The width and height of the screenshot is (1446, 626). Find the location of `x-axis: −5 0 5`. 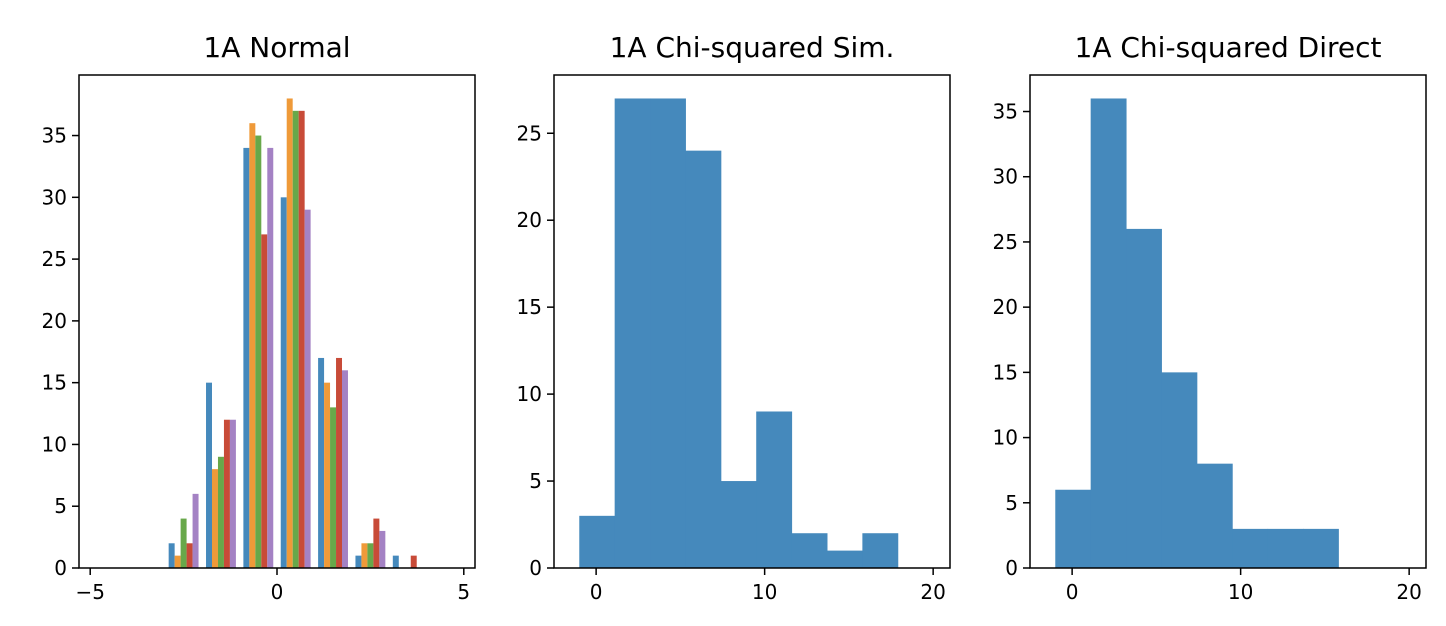

x-axis: −5 0 5 is located at coordinates (272, 586).